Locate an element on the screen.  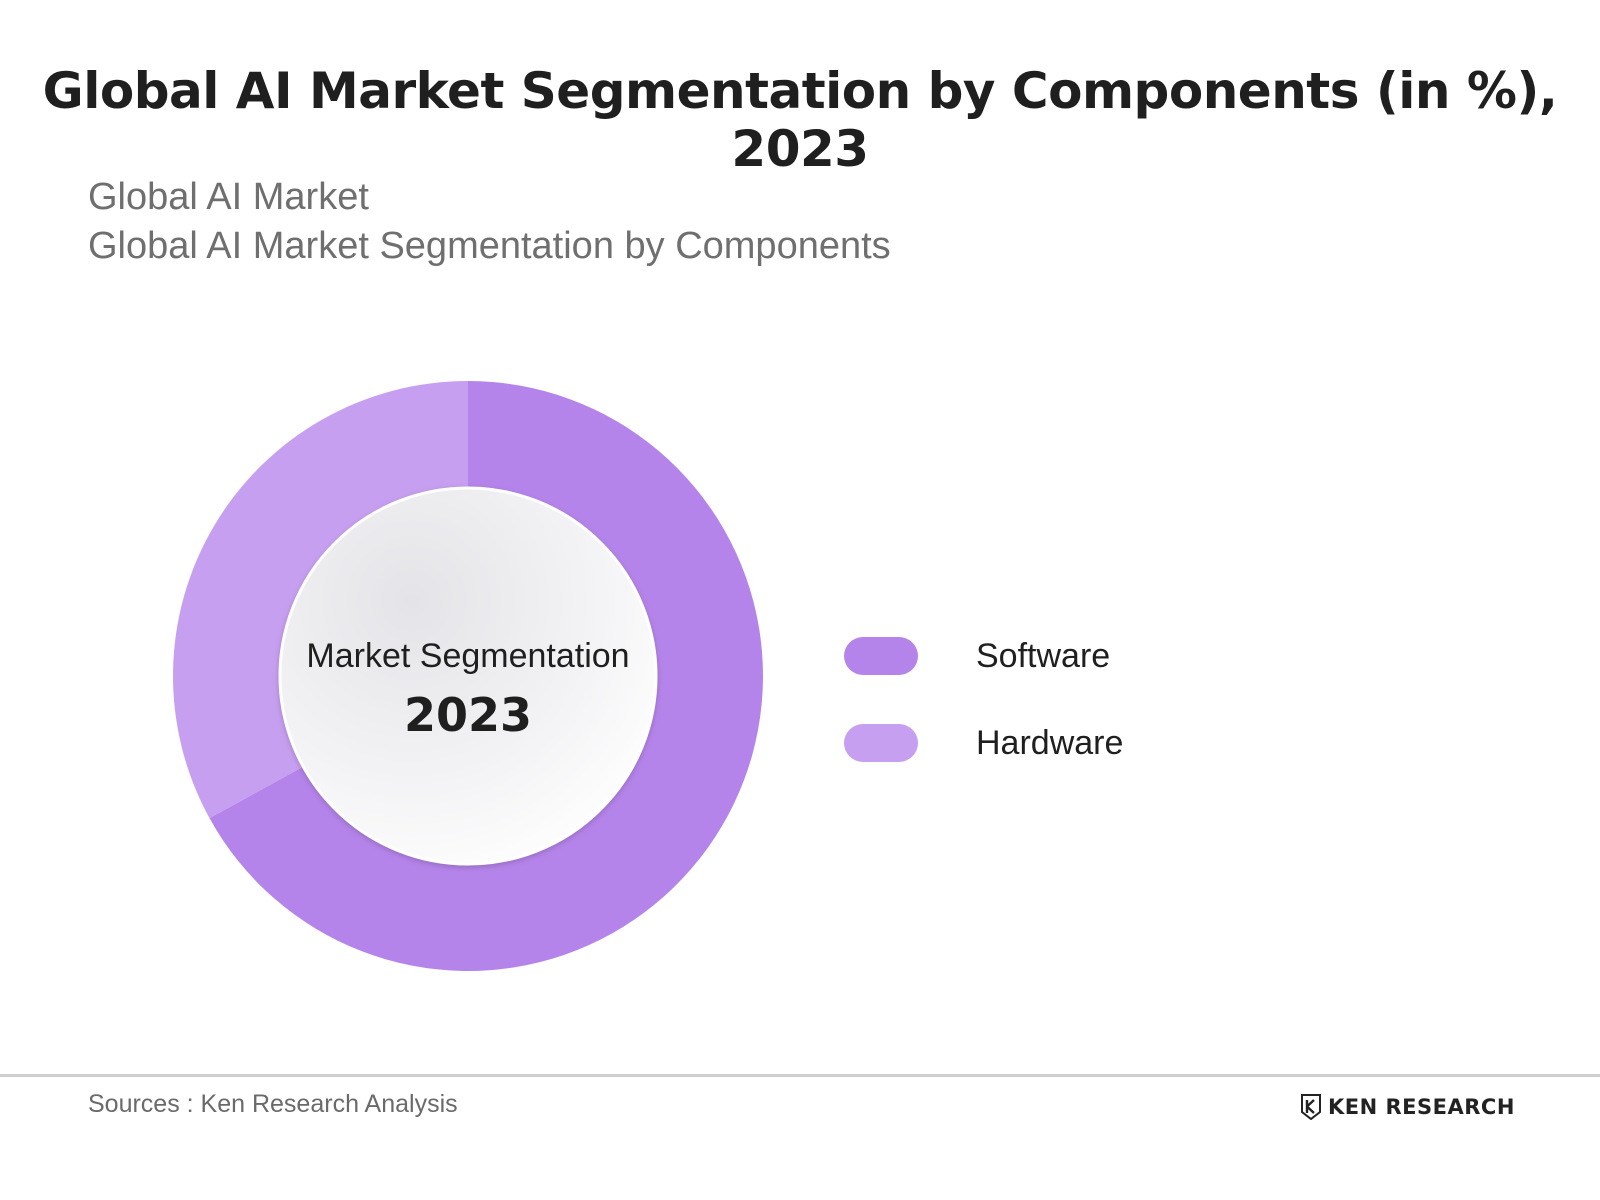
legend-item-hardware: Hardware is located at coordinates (983, 743).